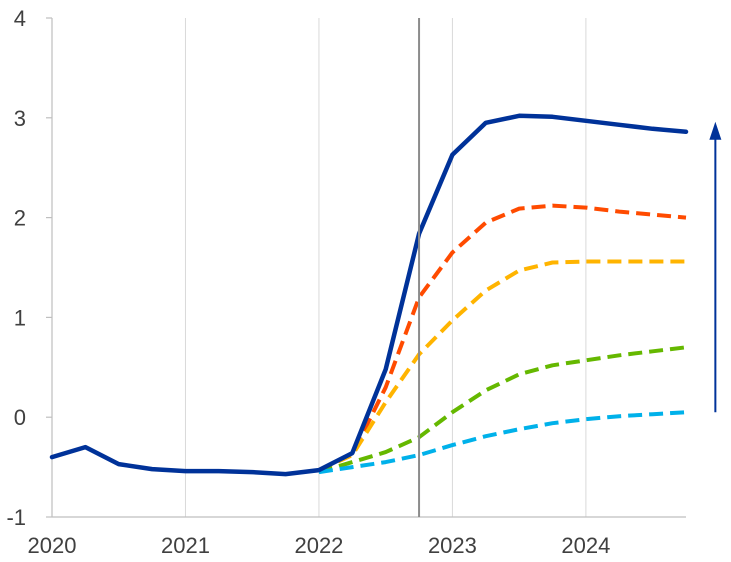 The image size is (731, 562). Describe the element at coordinates (20, 18) in the screenshot. I see `y-tick-label-4: 4` at that location.